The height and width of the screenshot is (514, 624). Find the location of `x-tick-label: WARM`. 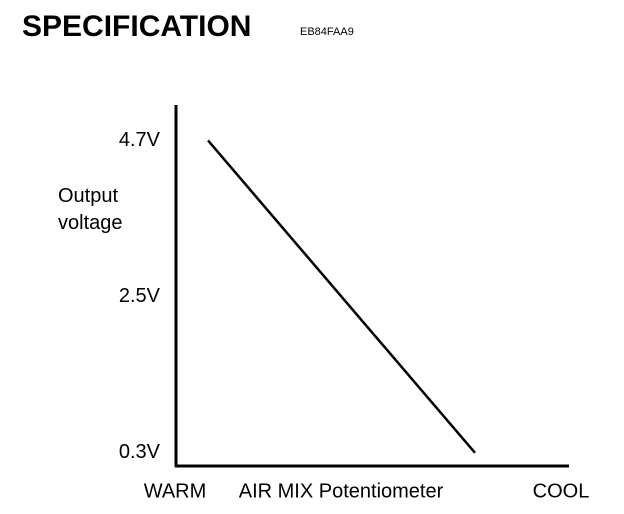

x-tick-label: WARM is located at coordinates (175, 491).